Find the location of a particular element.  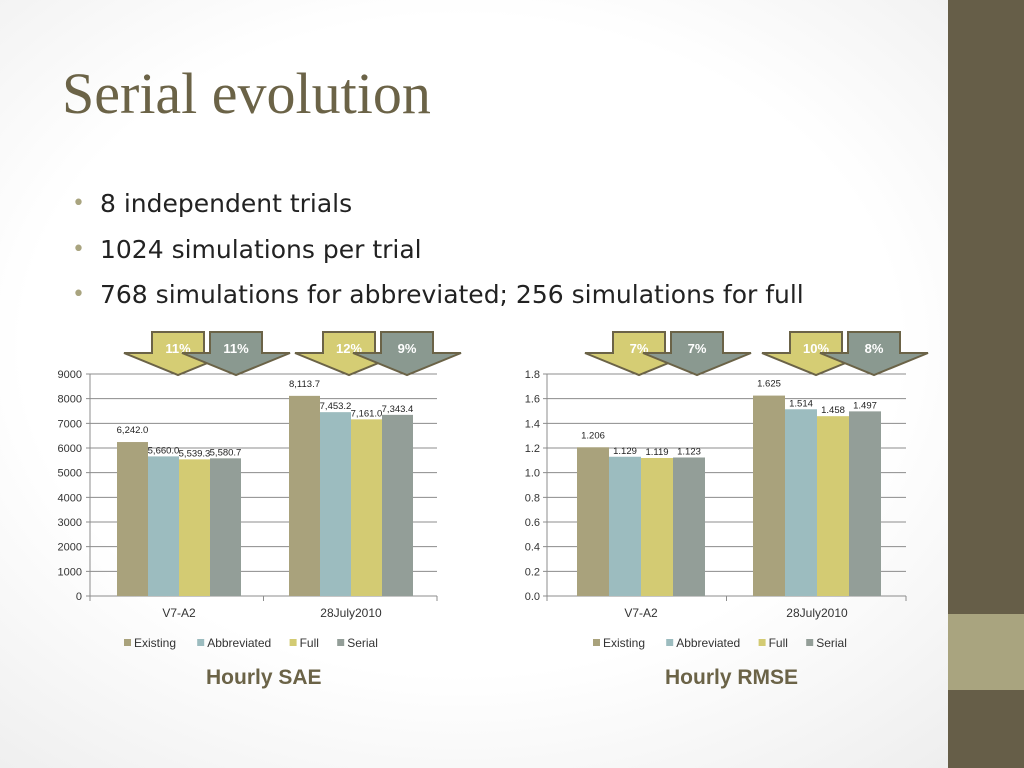

y-tick-label: 0.0 is located at coordinates (532, 597).